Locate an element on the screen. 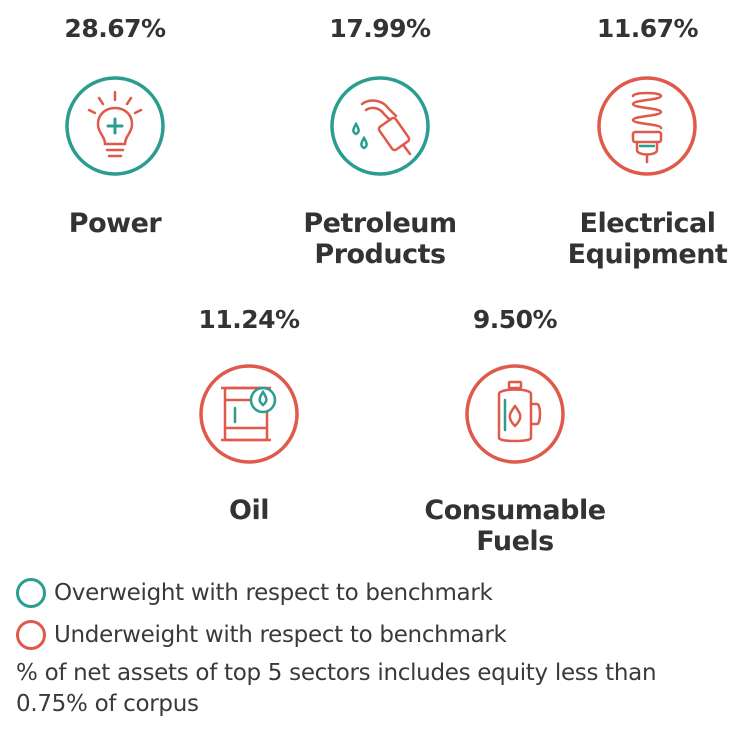 The width and height of the screenshot is (740, 740). sector-electrical-equipment: 11.67% Electrical Equipment is located at coordinates (647, 135).